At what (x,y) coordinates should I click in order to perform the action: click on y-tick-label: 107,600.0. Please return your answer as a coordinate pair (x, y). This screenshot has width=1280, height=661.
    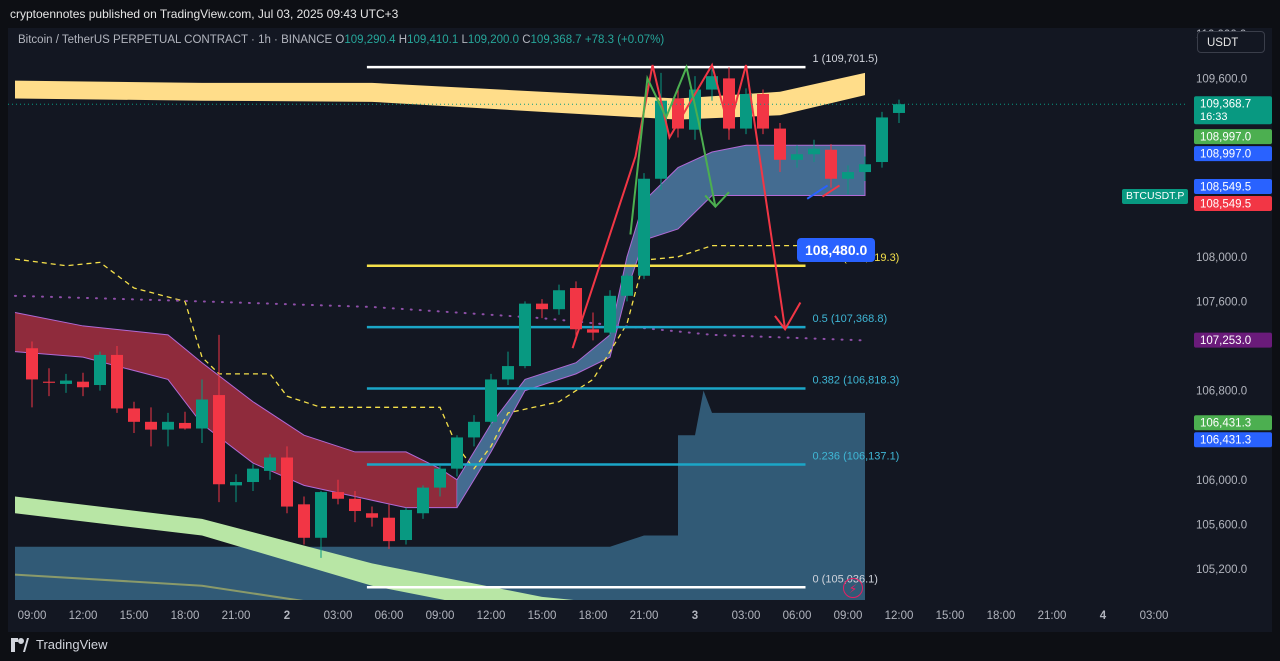
    Looking at the image, I should click on (1221, 302).